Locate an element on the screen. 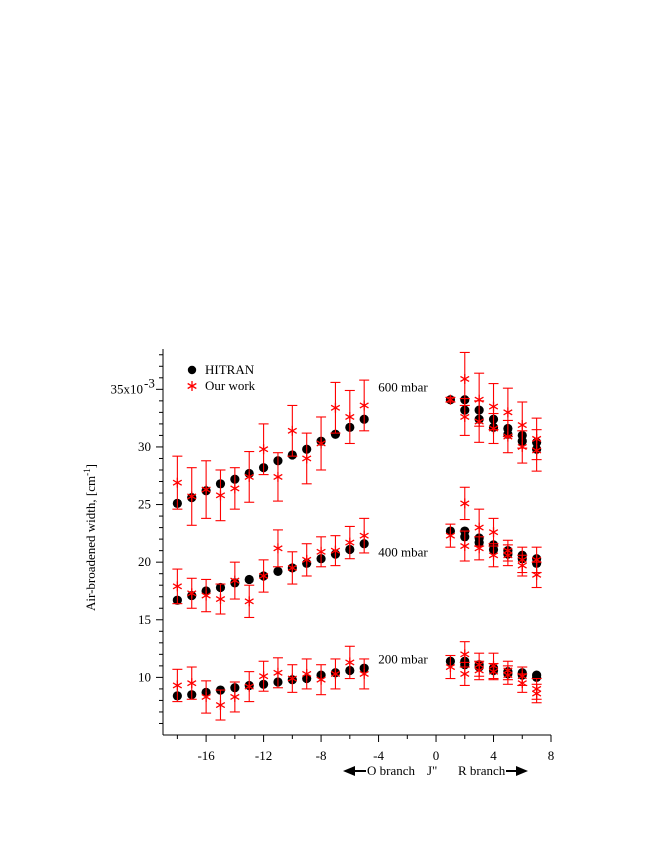 Image resolution: width=664 pixels, height=860 pixels. y-axis-label-main: Air-broadened width, [cm is located at coordinates (90, 543).